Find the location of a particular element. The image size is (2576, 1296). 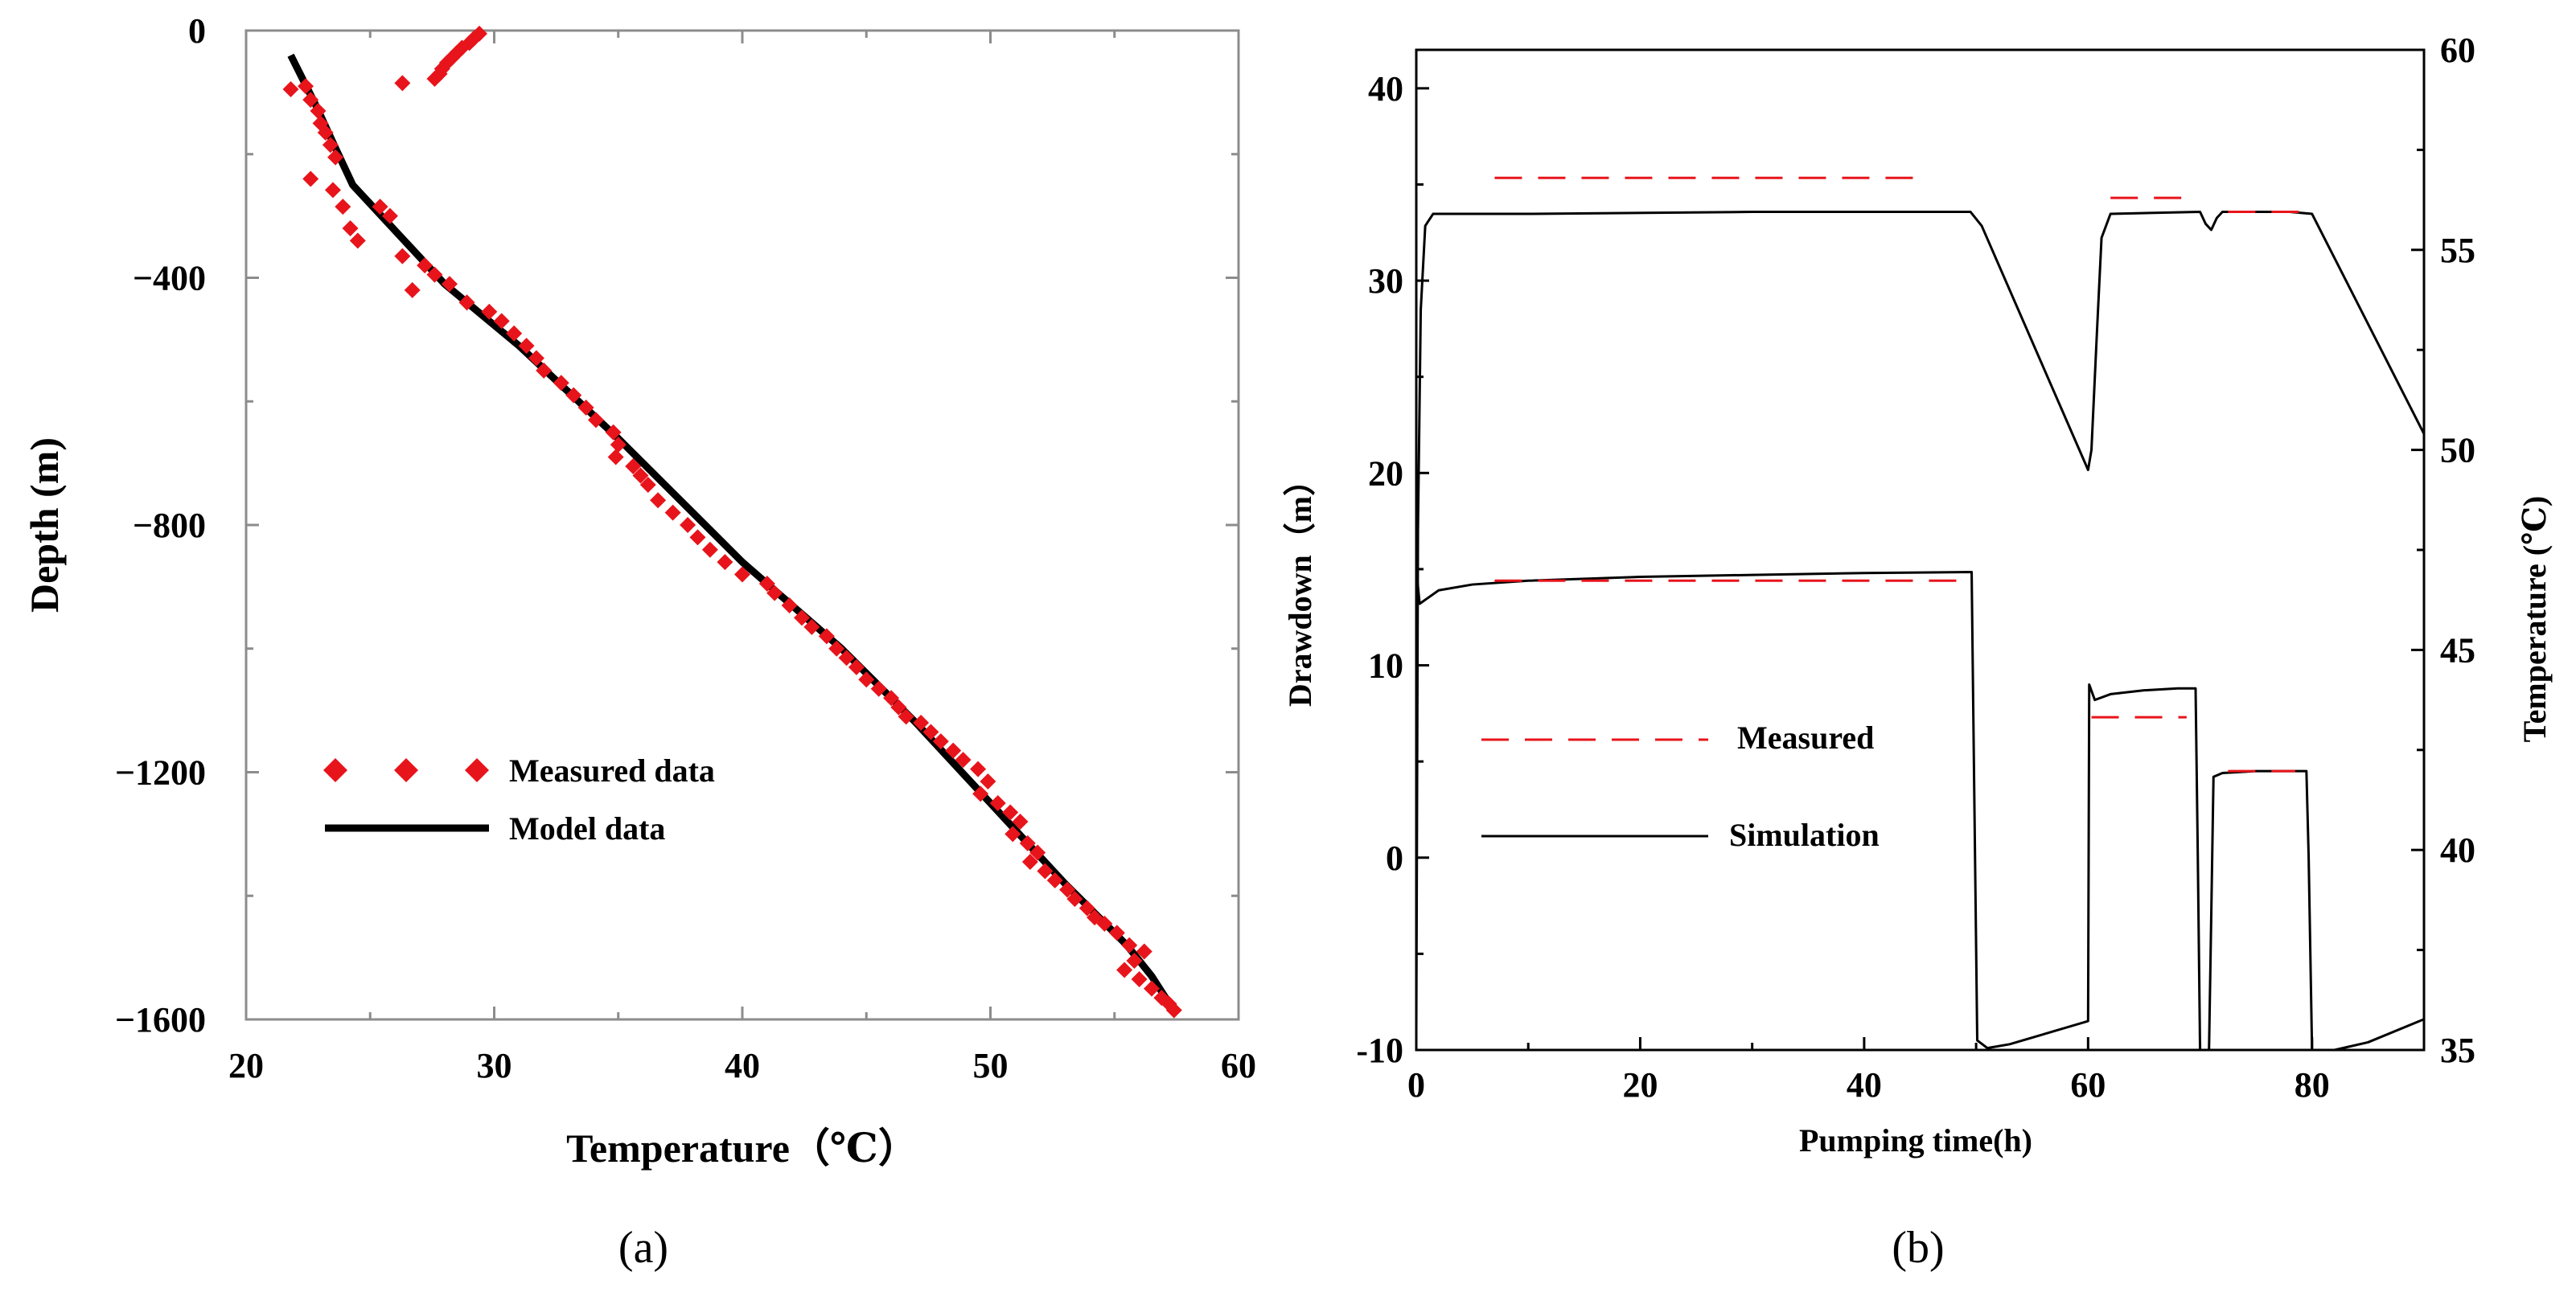

y-tick-label: −800 is located at coordinates (169, 525).